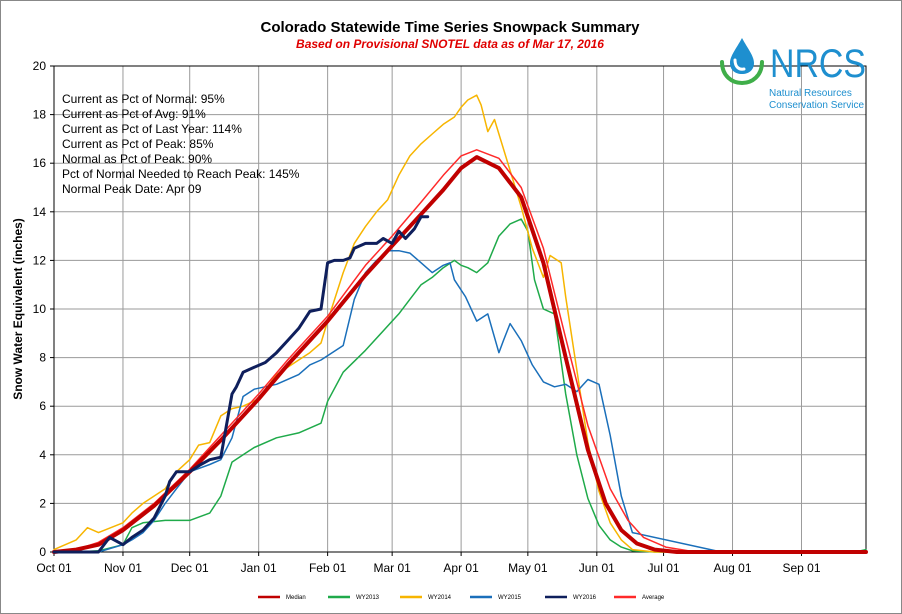 The height and width of the screenshot is (614, 902). Describe the element at coordinates (259, 568) in the screenshot. I see `x-tick-label: Jan 01` at that location.